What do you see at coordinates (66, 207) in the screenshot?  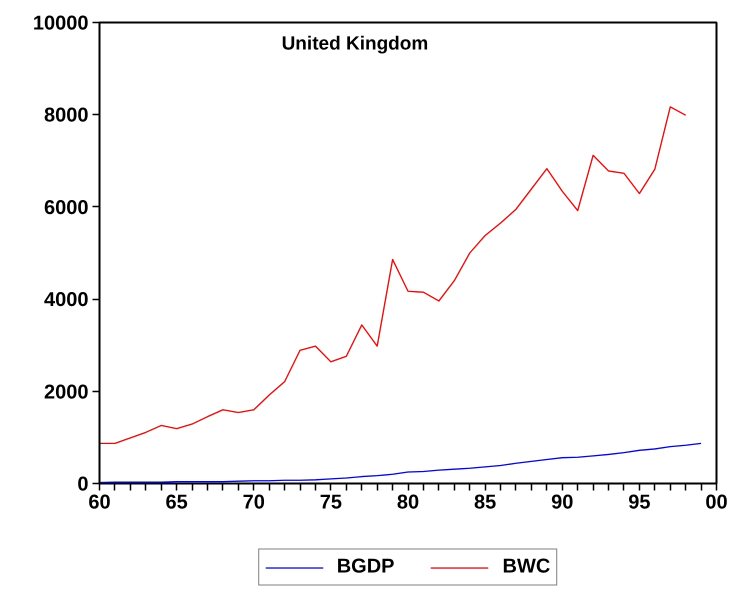 I see `y-tick-label: 6000` at bounding box center [66, 207].